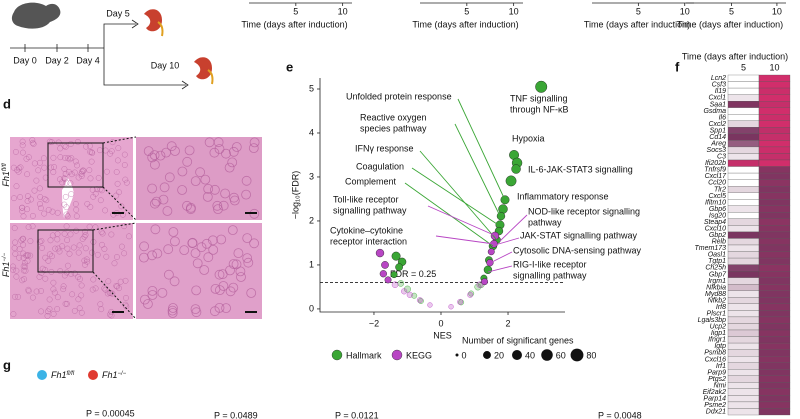 Image resolution: width=800 pixels, height=419 pixels. What do you see at coordinates (545, 222) in the screenshot?
I see `annotation: pathway` at bounding box center [545, 222].